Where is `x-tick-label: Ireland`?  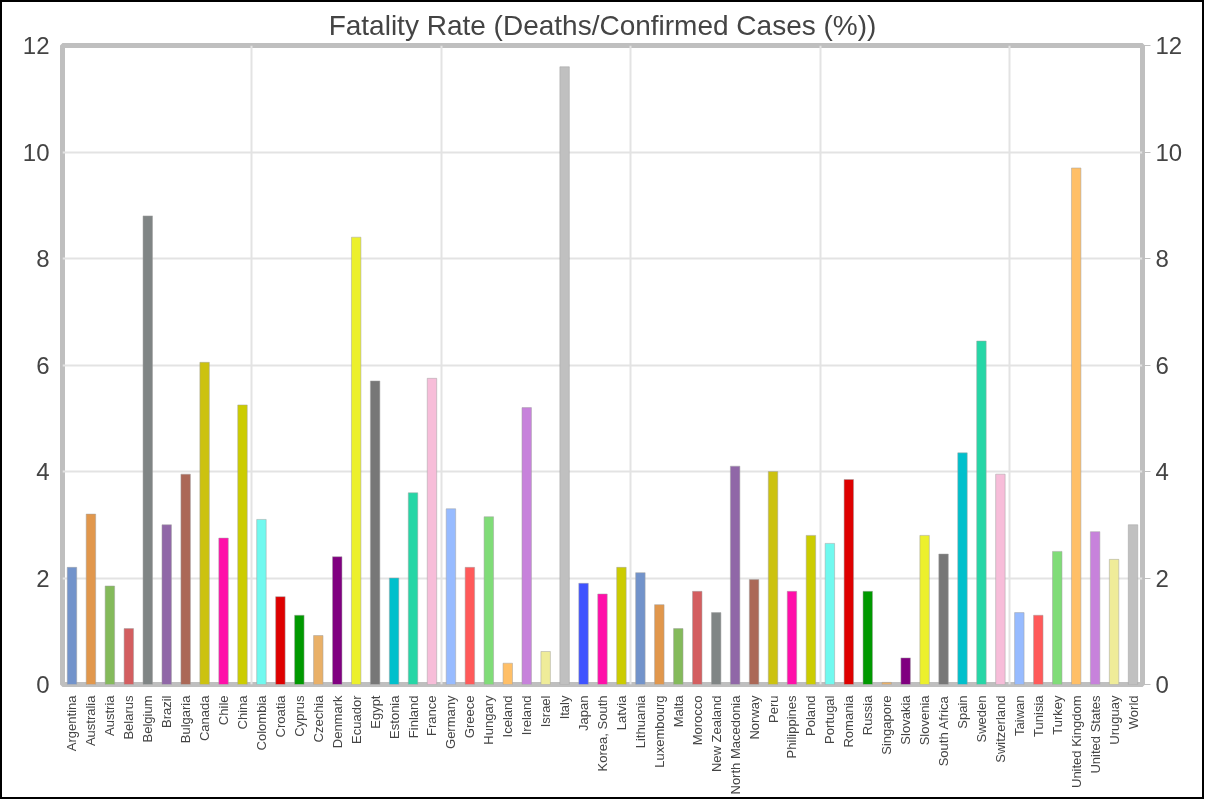 x-tick-label: Ireland is located at coordinates (527, 715).